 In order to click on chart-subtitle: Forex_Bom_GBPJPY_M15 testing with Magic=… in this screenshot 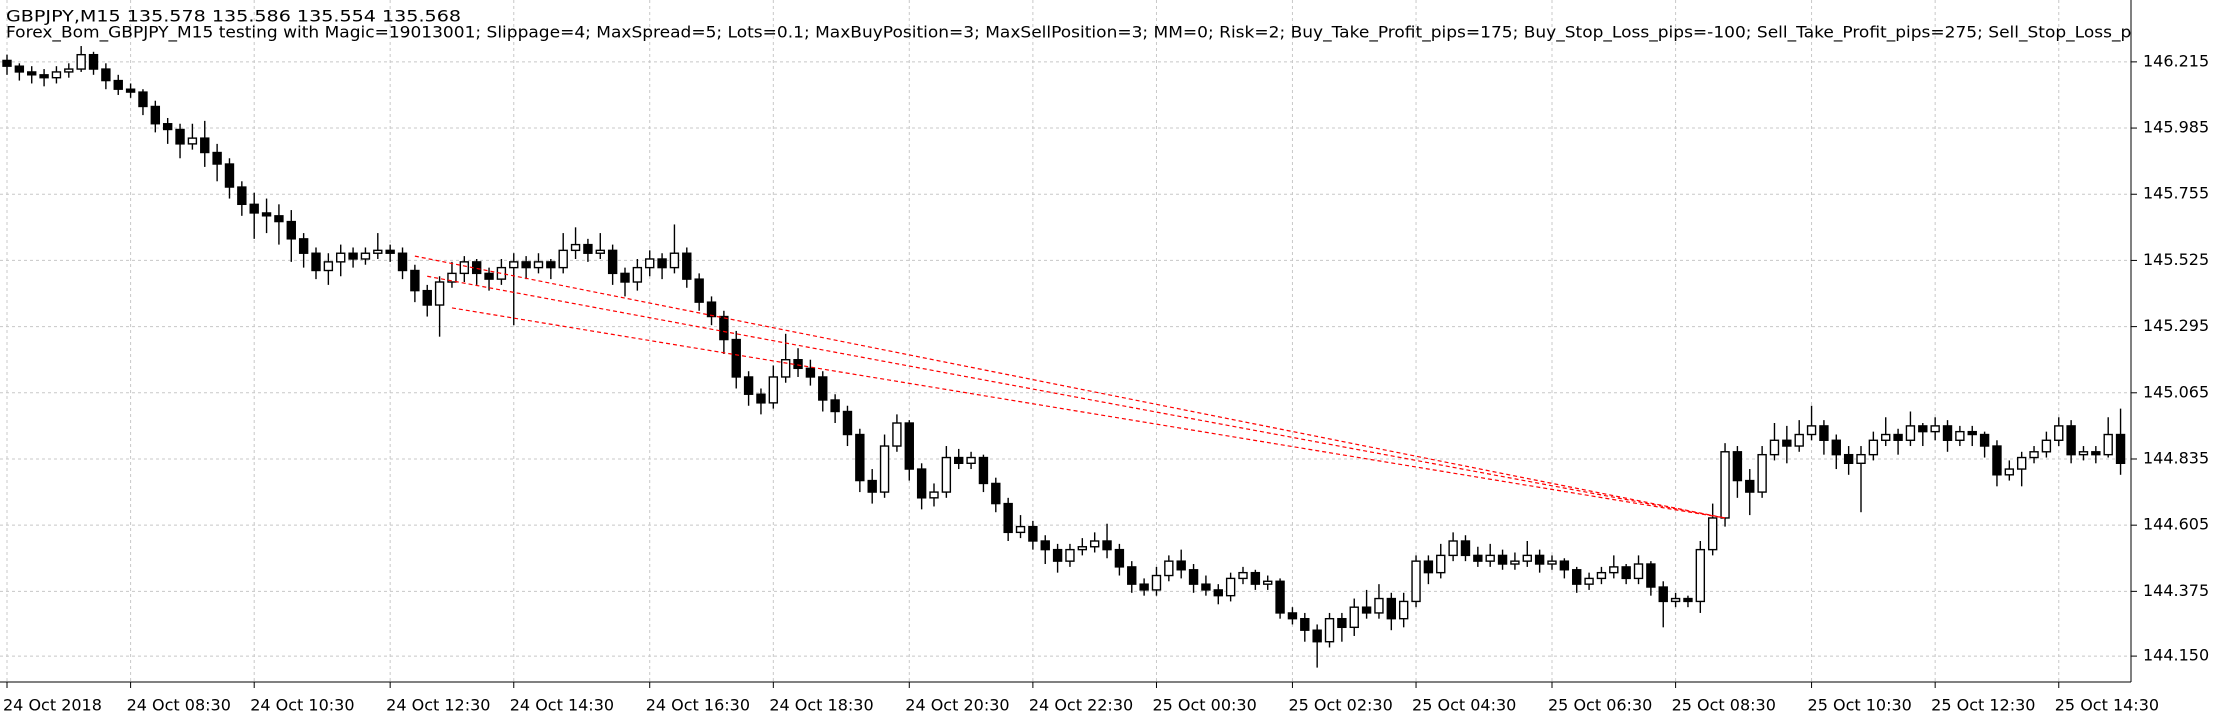, I will do `click(1071, 33)`.